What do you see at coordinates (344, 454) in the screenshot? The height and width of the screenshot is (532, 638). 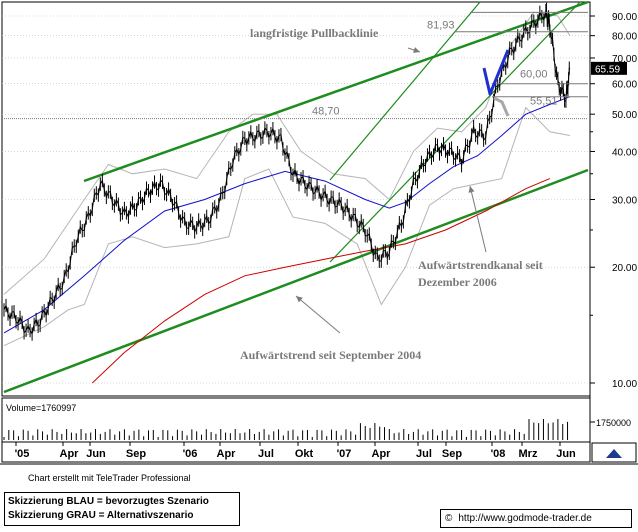 I see `x-tick-label: '07` at bounding box center [344, 454].